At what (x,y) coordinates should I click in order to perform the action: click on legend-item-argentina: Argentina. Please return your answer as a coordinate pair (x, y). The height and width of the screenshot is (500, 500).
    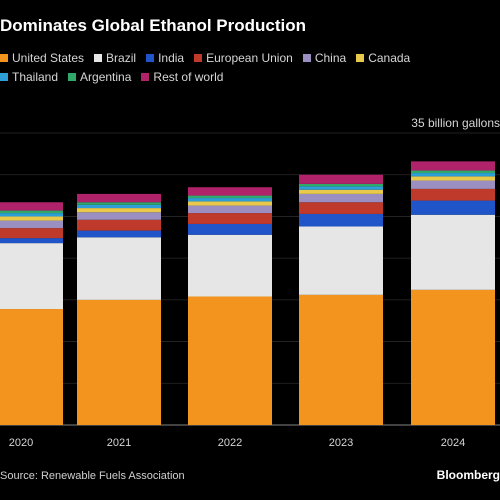
    Looking at the image, I should click on (99, 77).